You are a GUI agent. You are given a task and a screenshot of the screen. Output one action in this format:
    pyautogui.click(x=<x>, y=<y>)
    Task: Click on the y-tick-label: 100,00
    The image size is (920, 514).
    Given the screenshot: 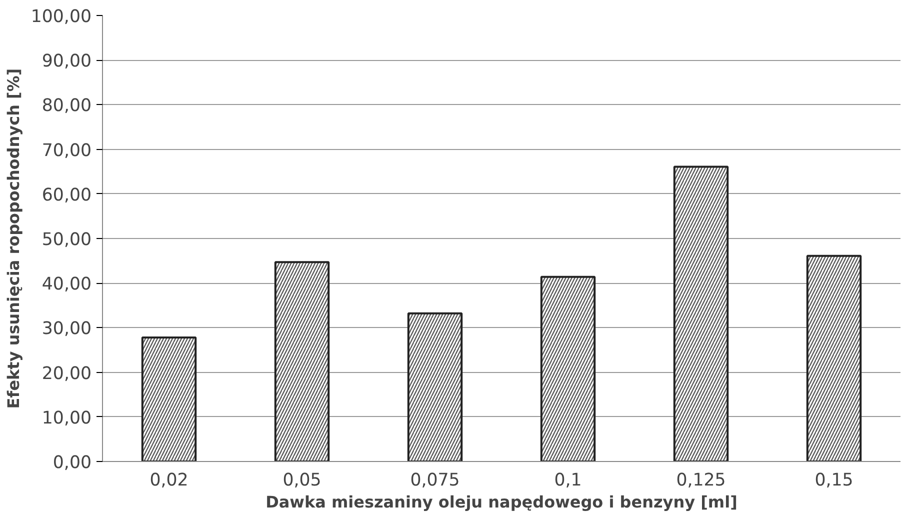 What is the action you would take?
    pyautogui.click(x=61, y=17)
    